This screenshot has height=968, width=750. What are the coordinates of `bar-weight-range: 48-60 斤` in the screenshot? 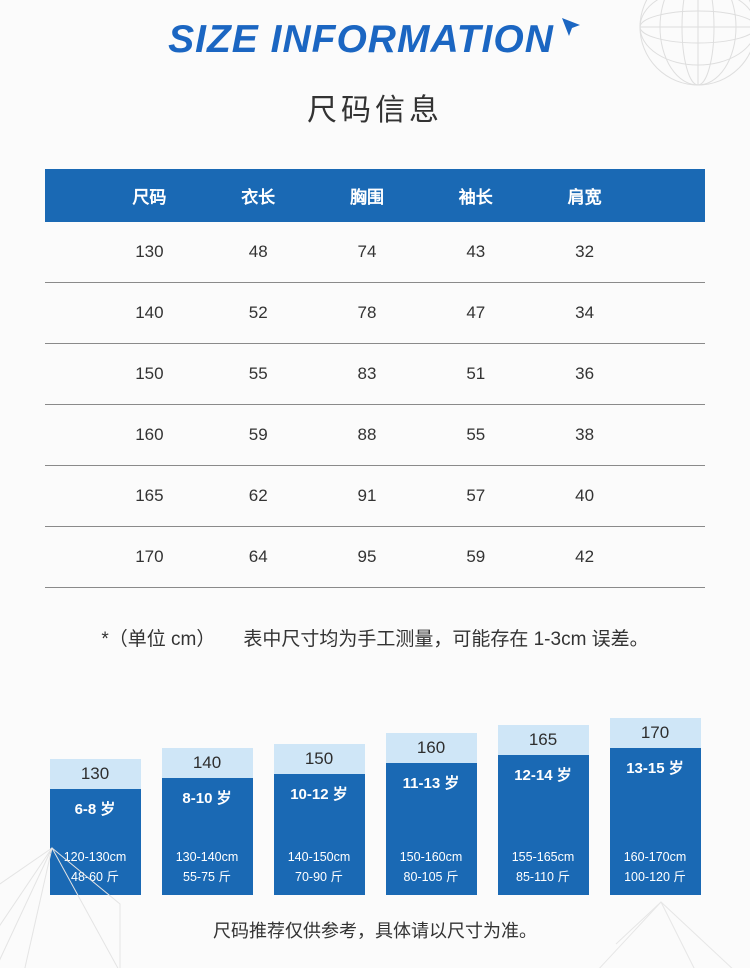 It's located at (95, 876).